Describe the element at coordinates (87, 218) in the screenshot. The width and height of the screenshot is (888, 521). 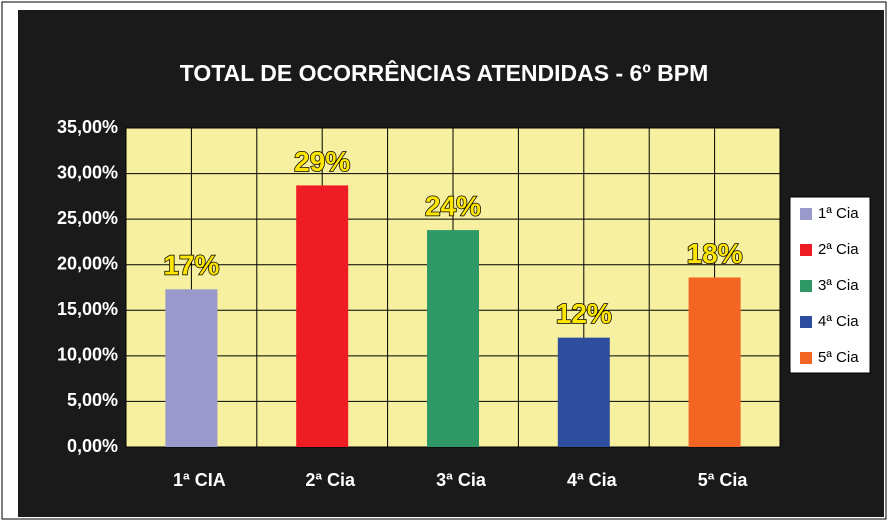
I see `y-tick-label: 25,00%` at that location.